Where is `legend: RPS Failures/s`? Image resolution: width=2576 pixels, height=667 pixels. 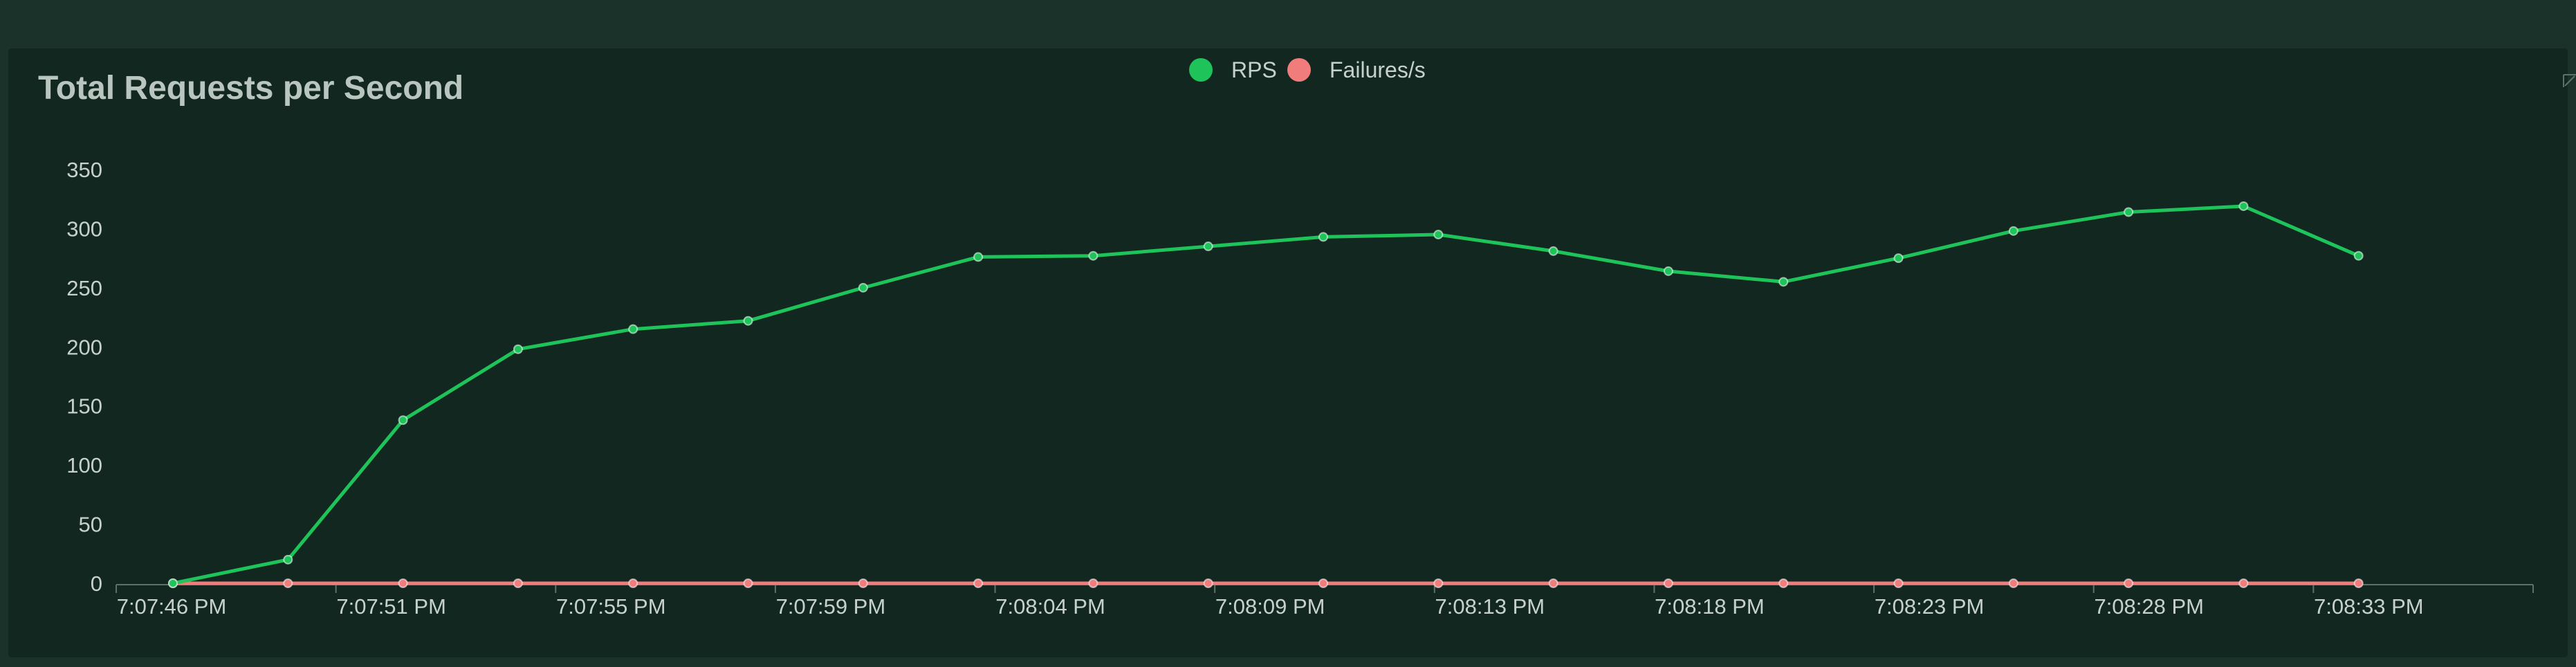
legend: RPS Failures/s is located at coordinates (1307, 69).